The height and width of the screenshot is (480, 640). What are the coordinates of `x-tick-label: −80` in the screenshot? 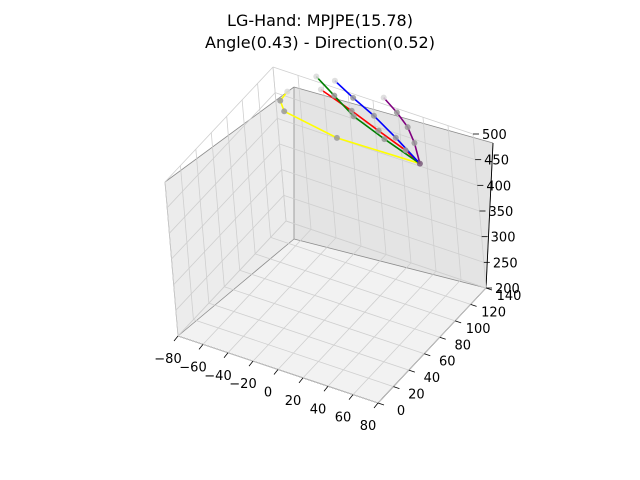 It's located at (167, 359).